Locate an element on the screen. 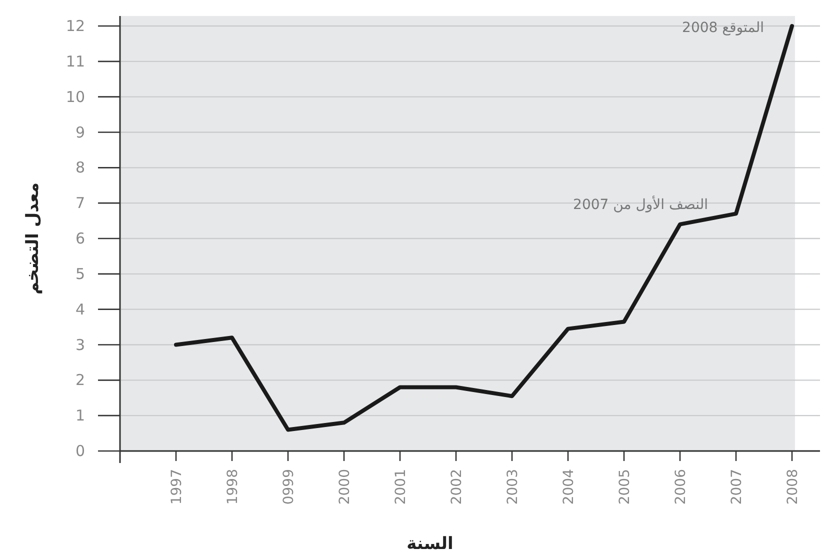 The height and width of the screenshot is (553, 824). x-tick-label: 2005 is located at coordinates (625, 487).